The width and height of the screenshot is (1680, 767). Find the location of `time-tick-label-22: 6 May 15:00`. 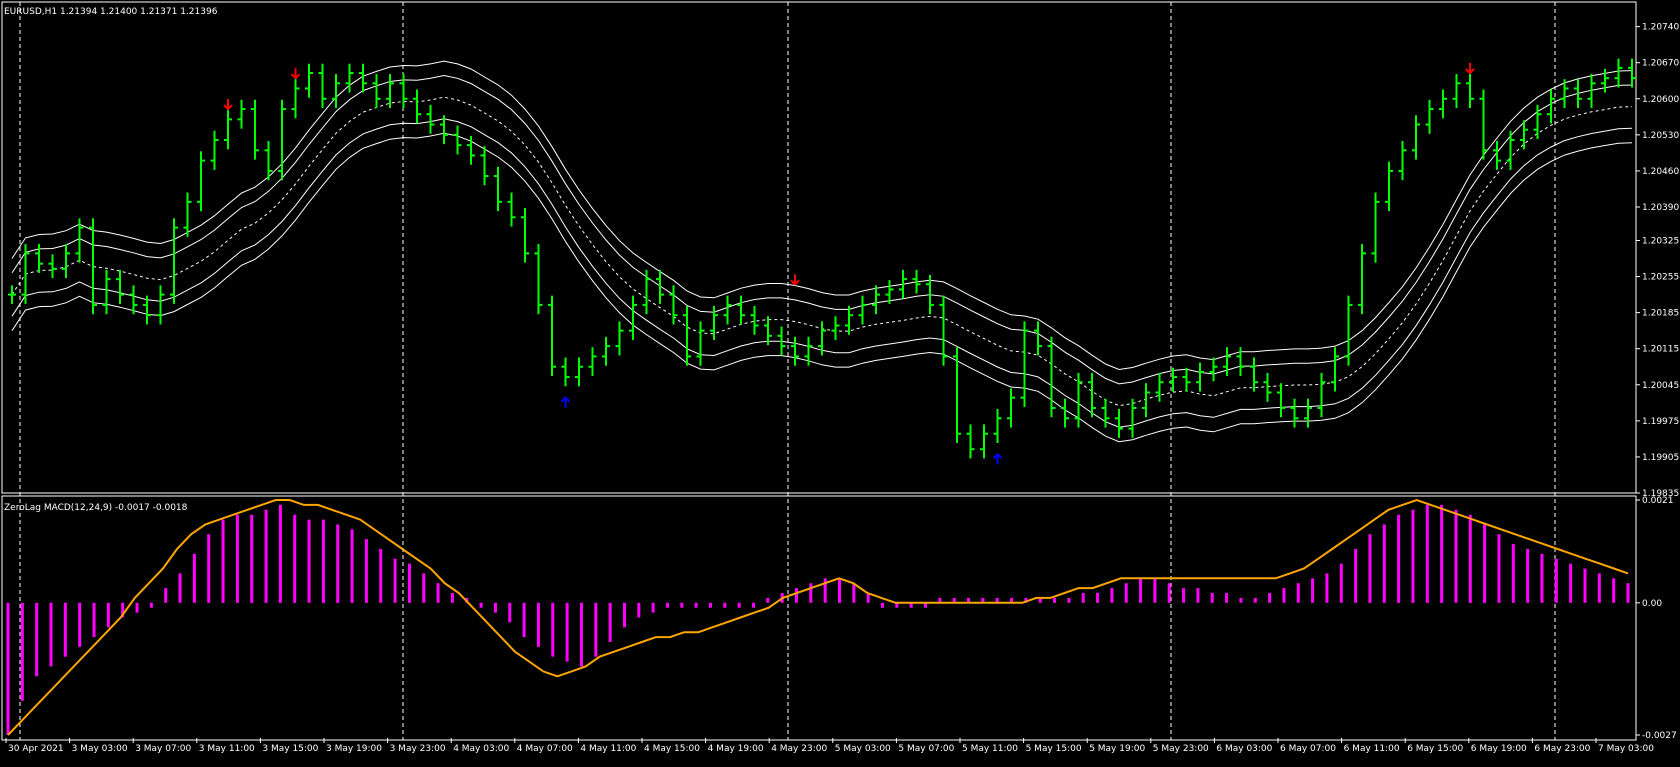

time-tick-label-22: 6 May 15:00 is located at coordinates (1435, 749).